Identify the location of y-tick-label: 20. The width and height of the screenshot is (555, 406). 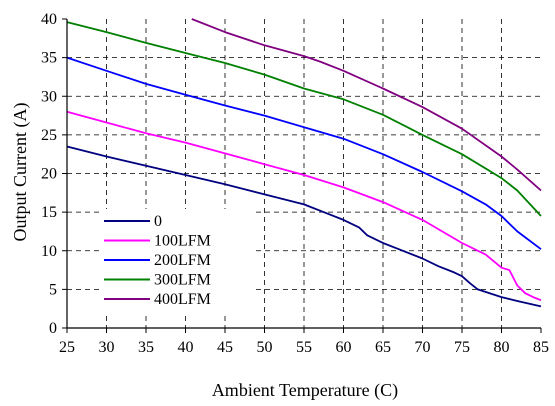
(49, 174).